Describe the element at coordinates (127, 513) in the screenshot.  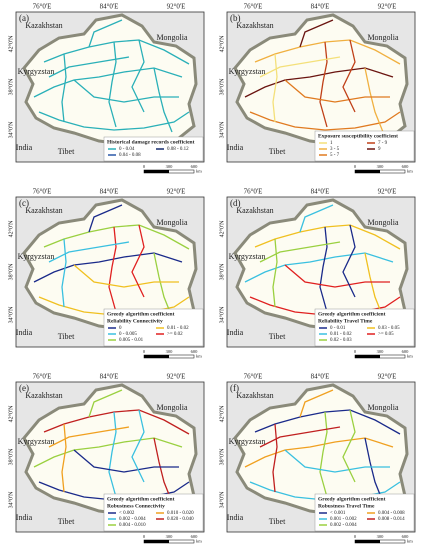
I see `legend-item: < 0.002` at that location.